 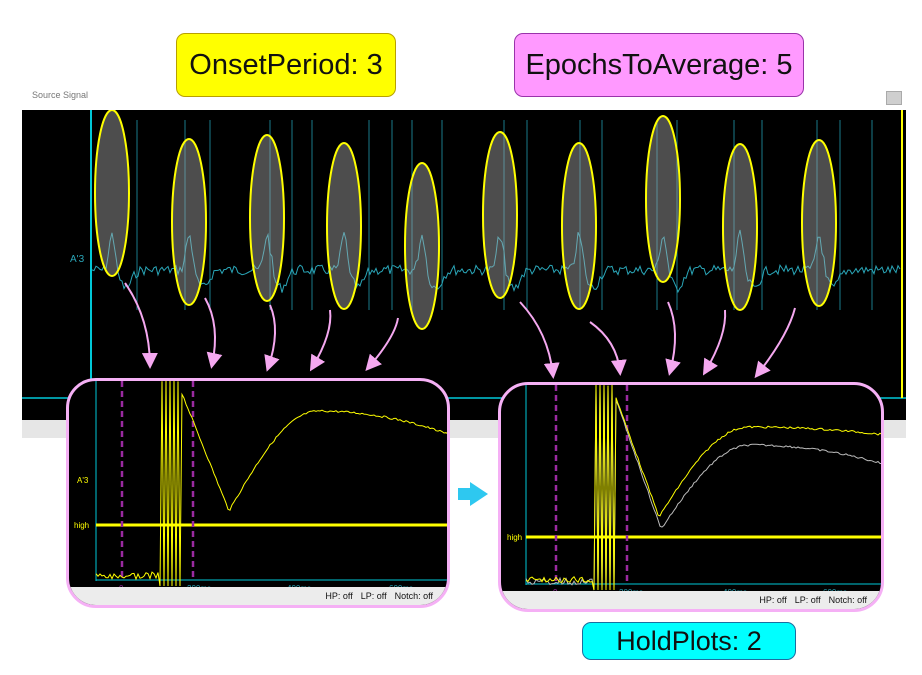 What do you see at coordinates (773, 600) in the screenshot?
I see `right-hp-status: HP: off` at bounding box center [773, 600].